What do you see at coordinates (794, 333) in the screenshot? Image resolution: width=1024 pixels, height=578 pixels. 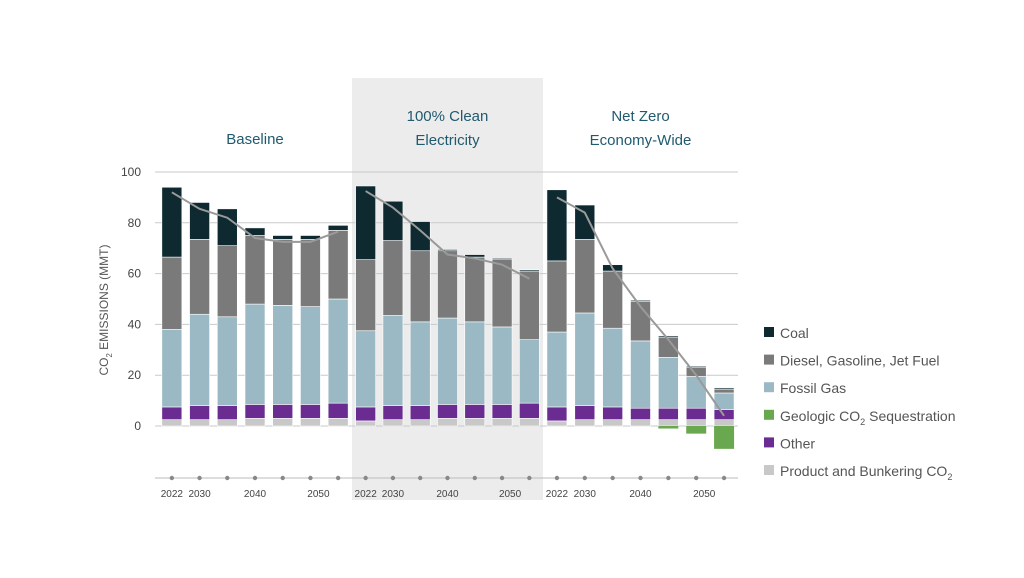 I see `legend-label-coal: Coal` at bounding box center [794, 333].